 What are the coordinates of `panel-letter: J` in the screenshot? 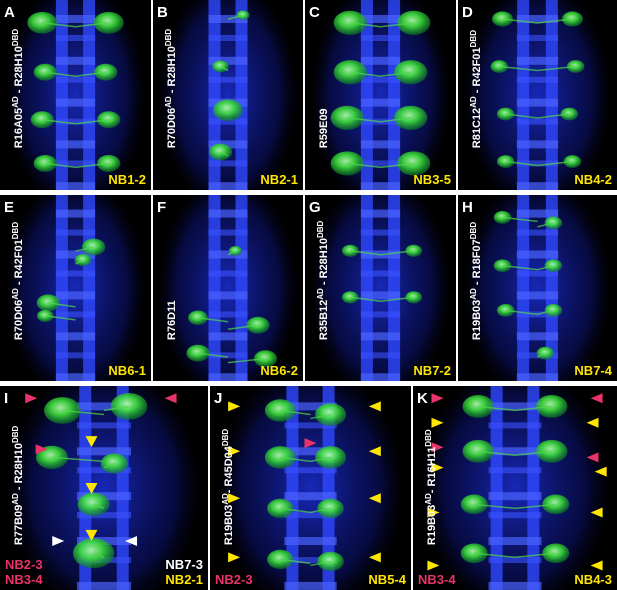 It's located at (218, 398).